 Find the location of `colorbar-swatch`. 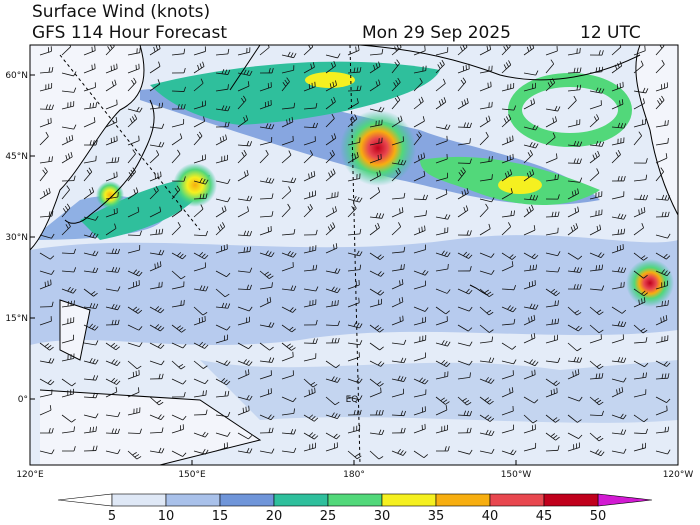

colorbar-swatch is located at coordinates (517, 500).